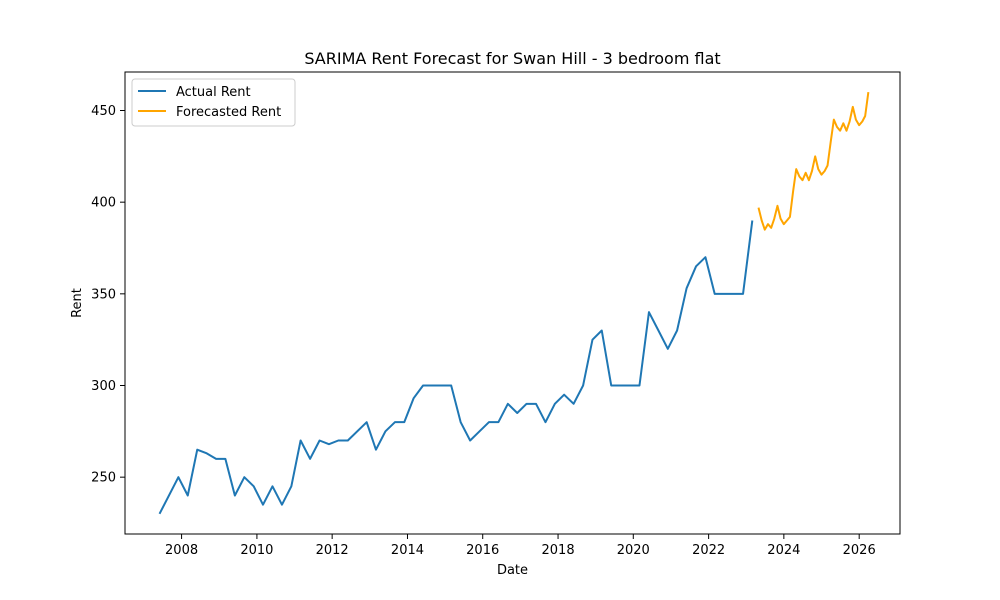 The height and width of the screenshot is (600, 1000). What do you see at coordinates (181, 550) in the screenshot?
I see `x-tick-label: 2008` at bounding box center [181, 550].